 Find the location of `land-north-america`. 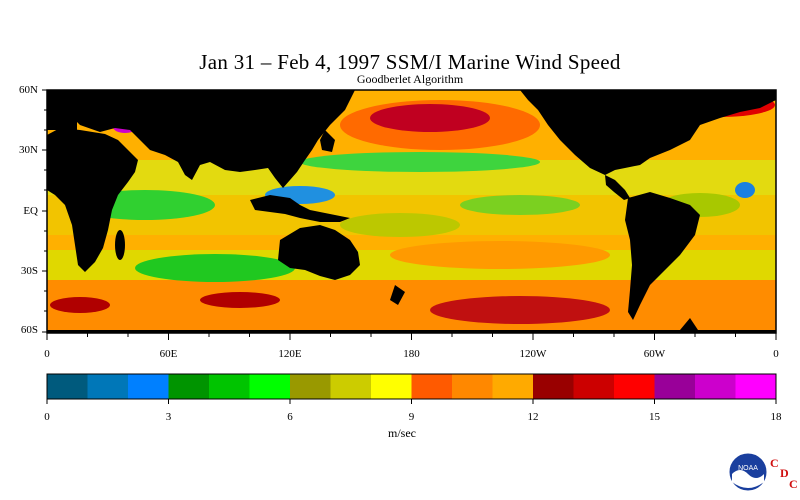

land-north-america is located at coordinates (648, 132).